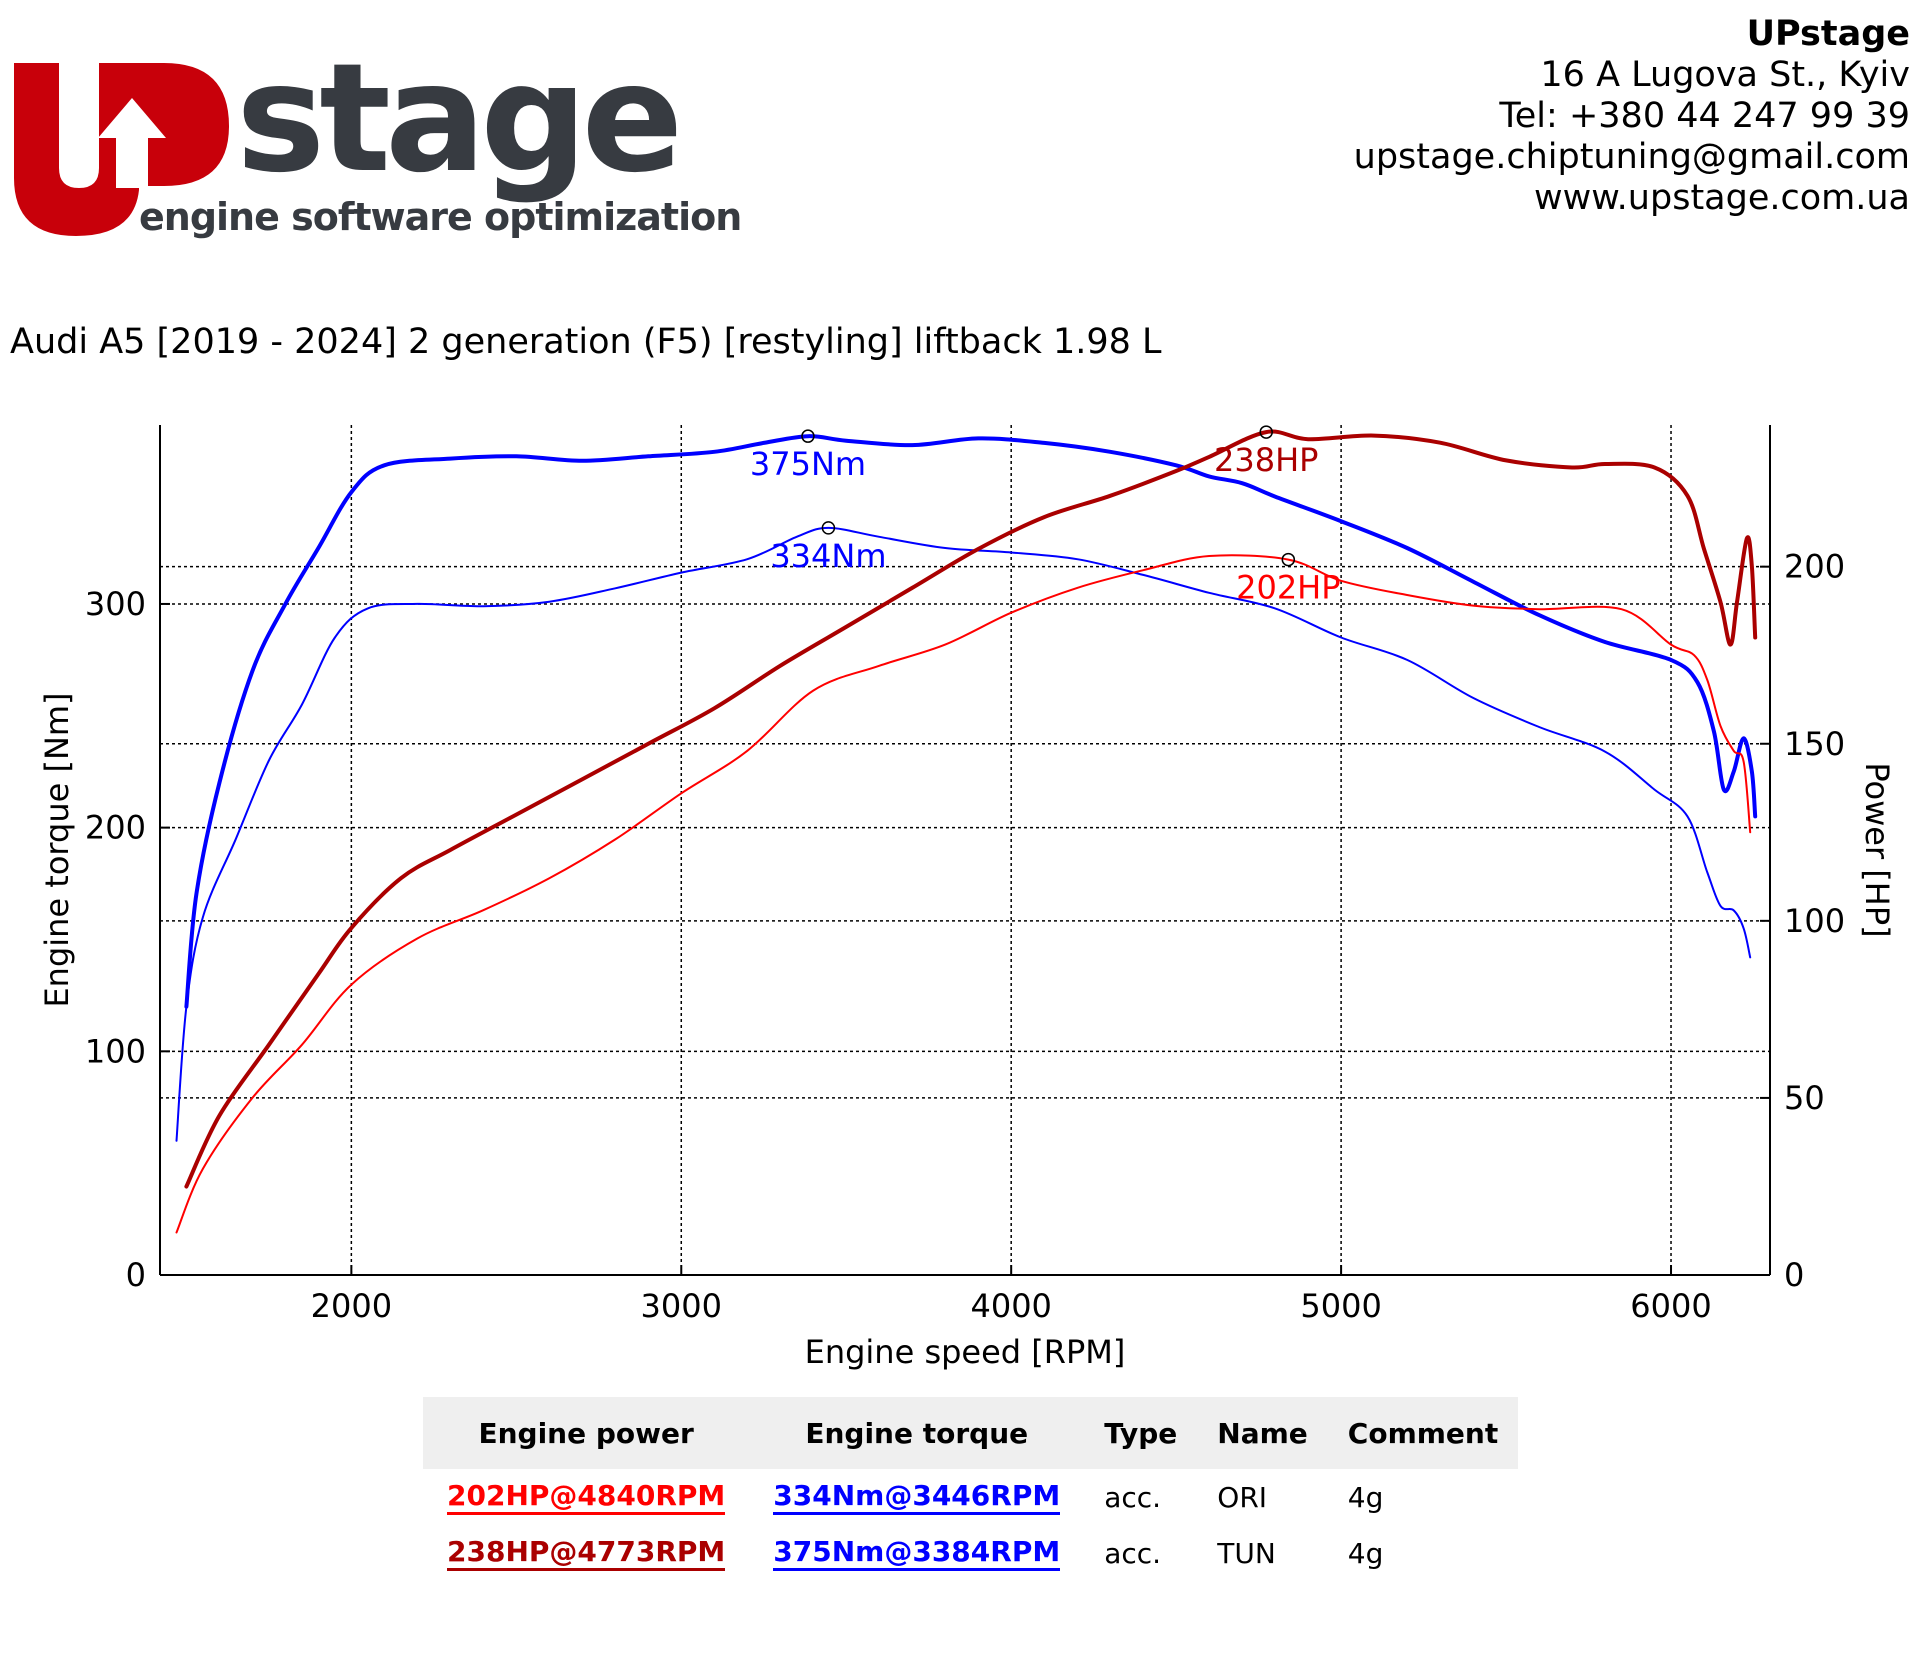 The width and height of the screenshot is (1920, 1670). What do you see at coordinates (1262, 1433) in the screenshot?
I see `header-name: Name` at bounding box center [1262, 1433].